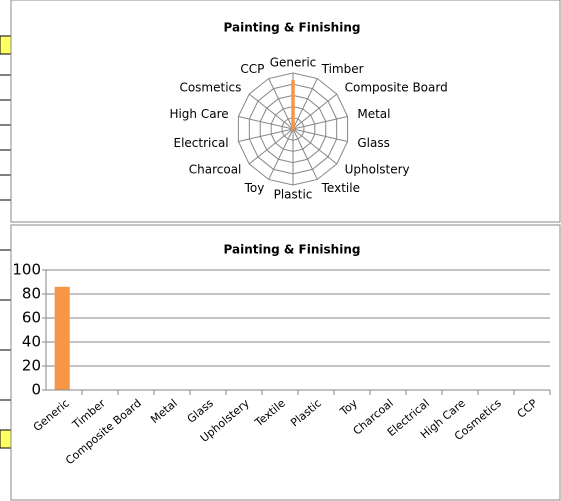 This screenshot has width=561, height=501. Describe the element at coordinates (26, 270) in the screenshot. I see `y-tick-label: 100` at that location.